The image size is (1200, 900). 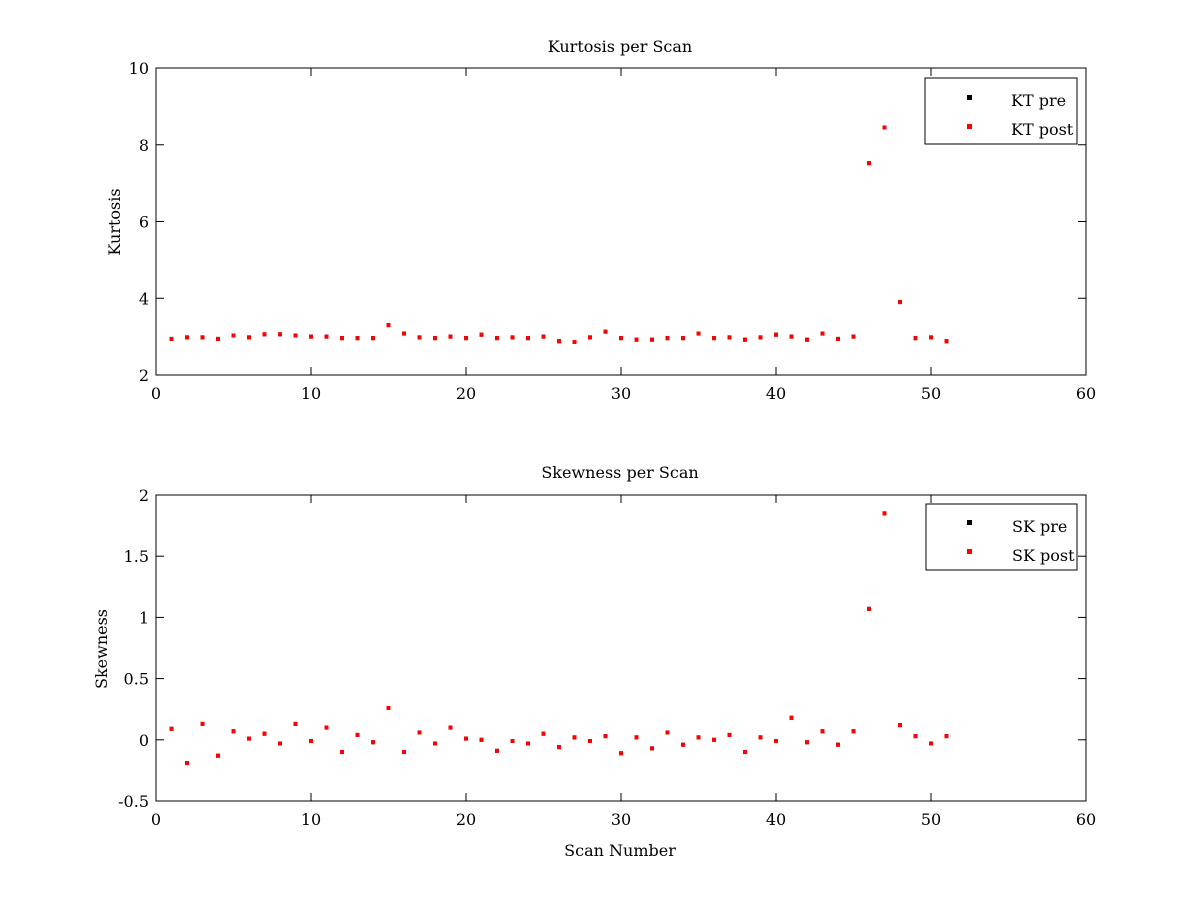 I want to click on skewness-legend-label-post: SK post, so click(x=1043, y=555).